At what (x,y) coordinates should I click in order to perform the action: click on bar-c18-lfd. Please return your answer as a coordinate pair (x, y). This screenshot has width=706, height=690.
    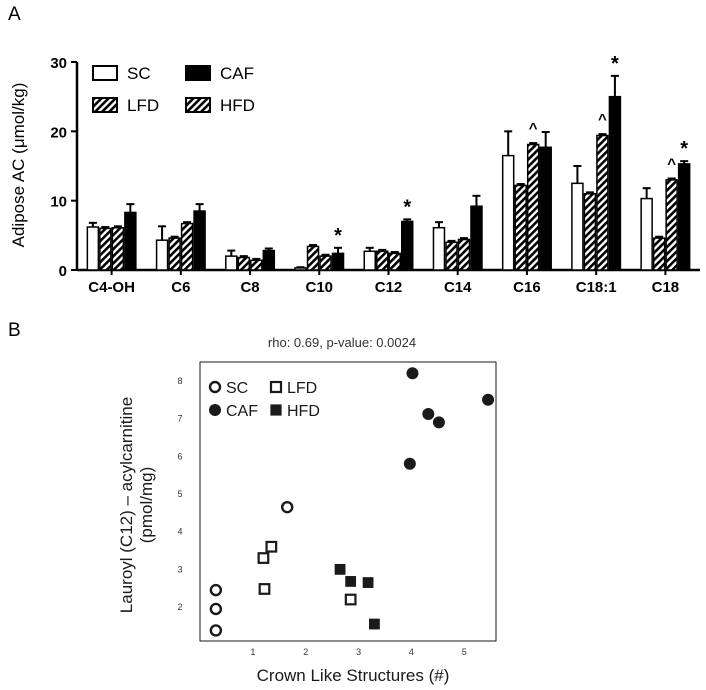
    Looking at the image, I should click on (659, 254).